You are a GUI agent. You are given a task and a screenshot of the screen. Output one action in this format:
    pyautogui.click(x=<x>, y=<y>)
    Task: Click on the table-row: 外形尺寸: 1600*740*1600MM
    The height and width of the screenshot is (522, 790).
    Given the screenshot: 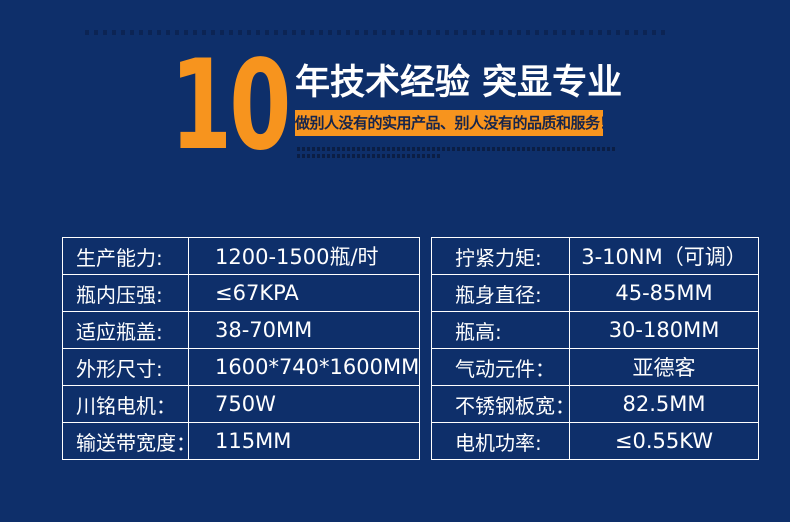 What is the action you would take?
    pyautogui.click(x=241, y=367)
    